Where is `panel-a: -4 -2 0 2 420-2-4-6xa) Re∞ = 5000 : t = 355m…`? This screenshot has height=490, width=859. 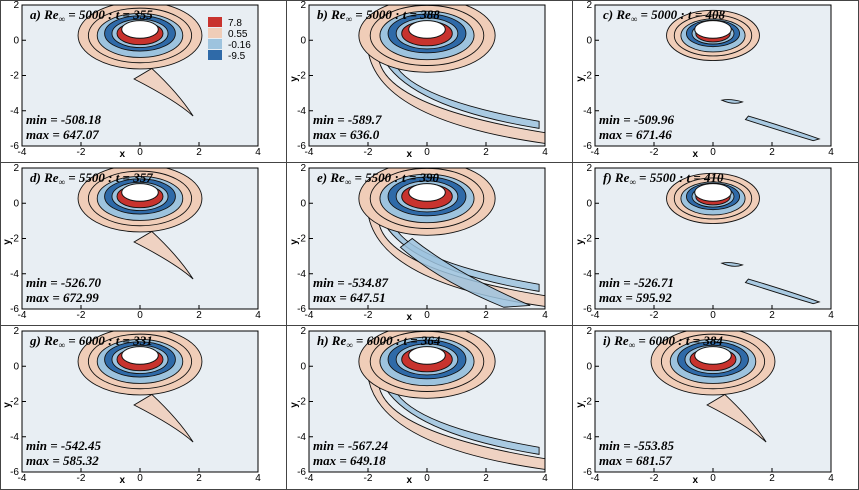 panel-a: -4 -2 0 2 420-2-4-6xa) Re∞ = 5000 : t = 355m… is located at coordinates (135, 80).